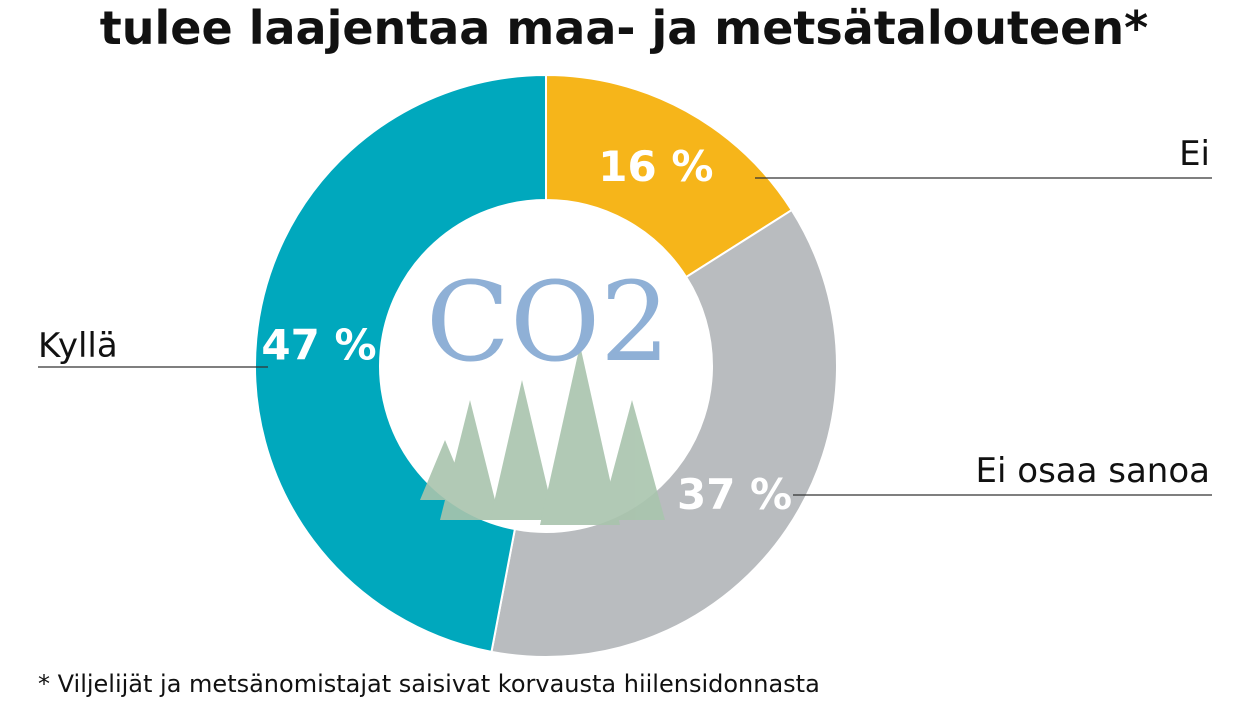 The width and height of the screenshot is (1248, 702). What do you see at coordinates (734, 494) in the screenshot?
I see `value-label: 37 %` at bounding box center [734, 494].